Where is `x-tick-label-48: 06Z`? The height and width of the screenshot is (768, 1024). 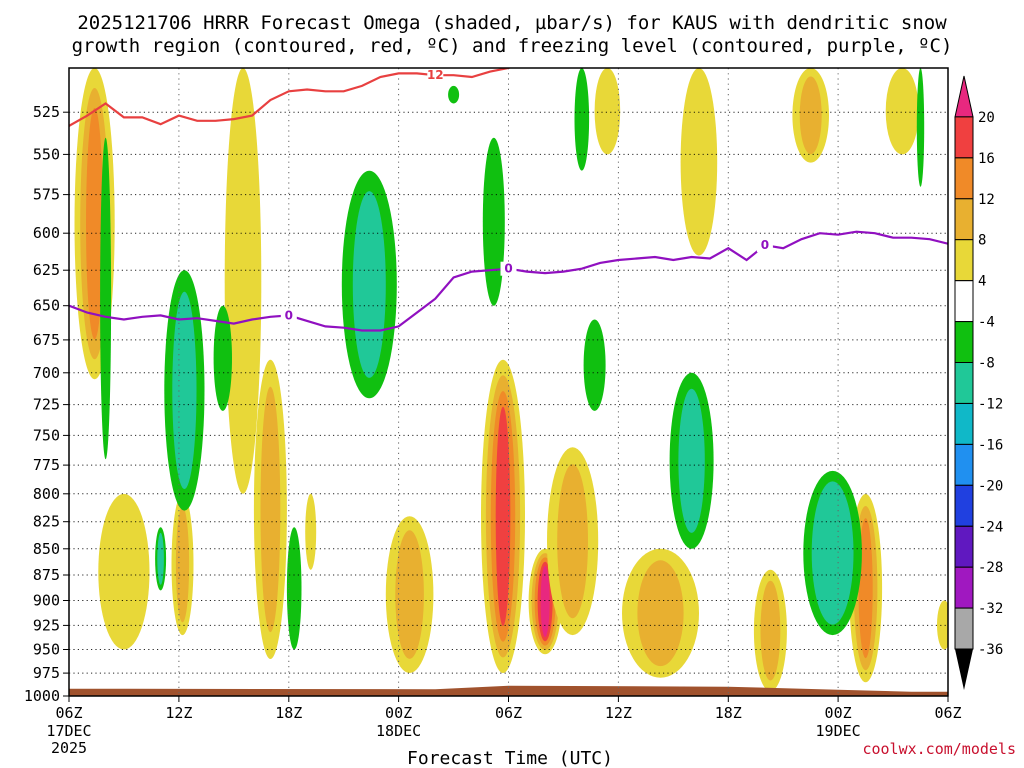 x-tick-label-48: 06Z is located at coordinates (947, 713).